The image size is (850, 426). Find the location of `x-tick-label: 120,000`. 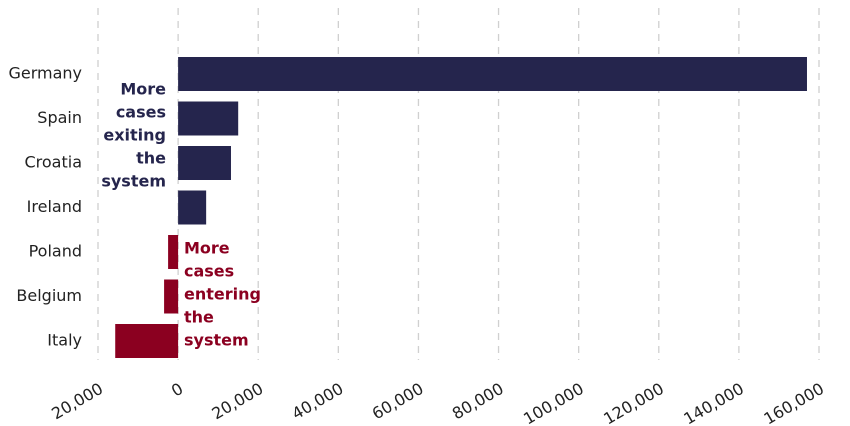

x-tick-label: 120,000 is located at coordinates (633, 402).